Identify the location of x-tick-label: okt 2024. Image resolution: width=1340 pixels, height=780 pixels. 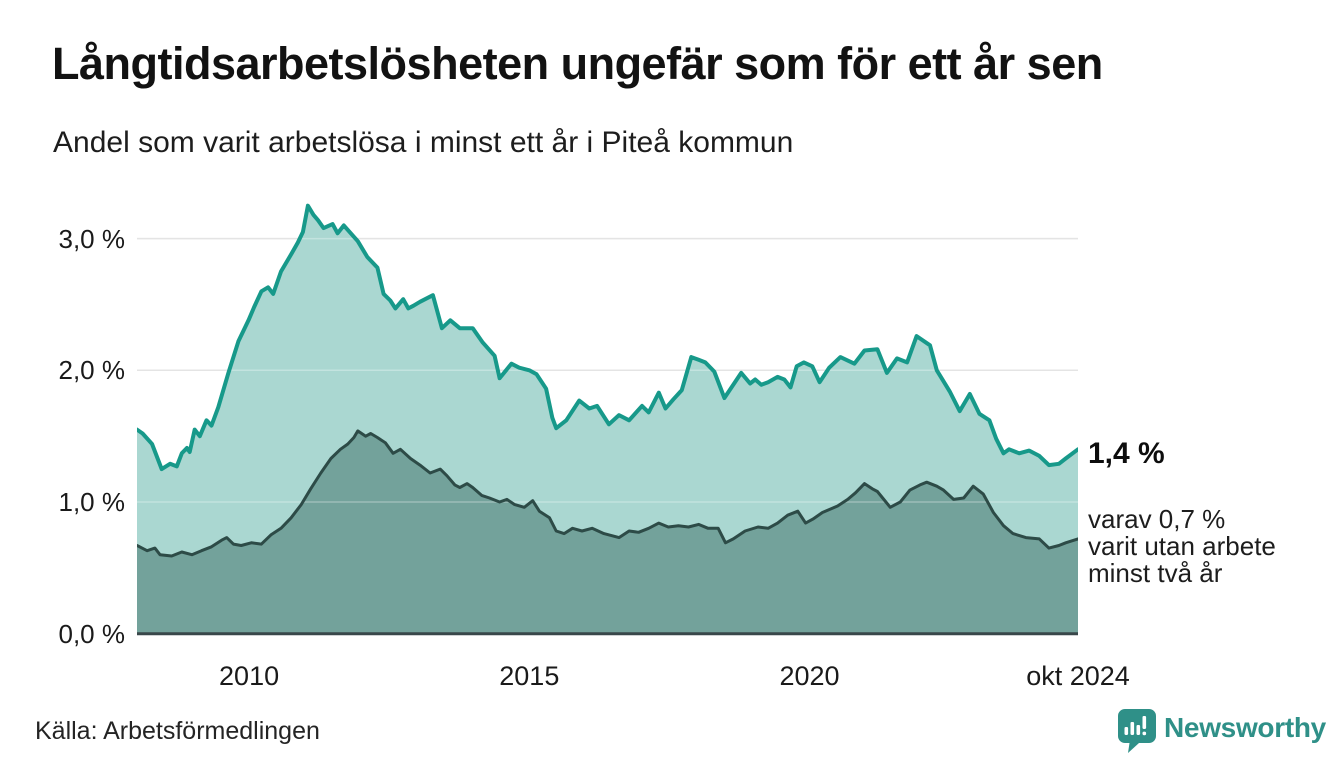
(1078, 676).